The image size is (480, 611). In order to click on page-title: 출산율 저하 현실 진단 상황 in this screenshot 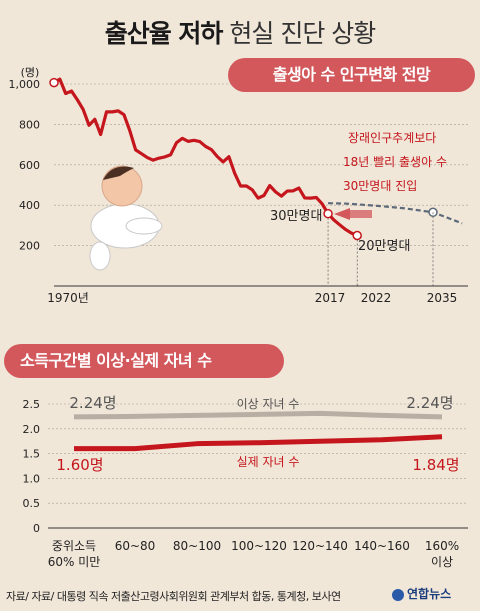, I will do `click(240, 32)`.